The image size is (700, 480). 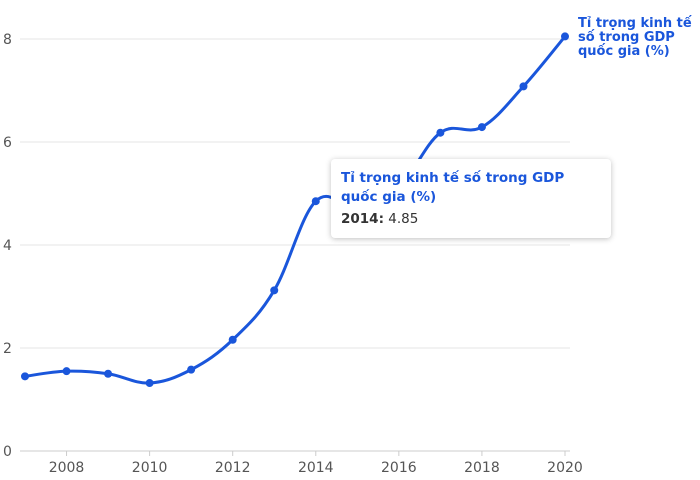 What do you see at coordinates (362, 219) in the screenshot?
I see `tooltip-label: 2014:` at bounding box center [362, 219].